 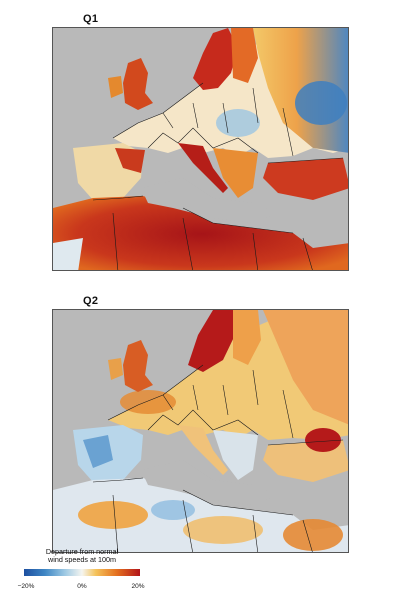 What do you see at coordinates (91, 301) in the screenshot?
I see `q2-title: Q2` at bounding box center [91, 301].